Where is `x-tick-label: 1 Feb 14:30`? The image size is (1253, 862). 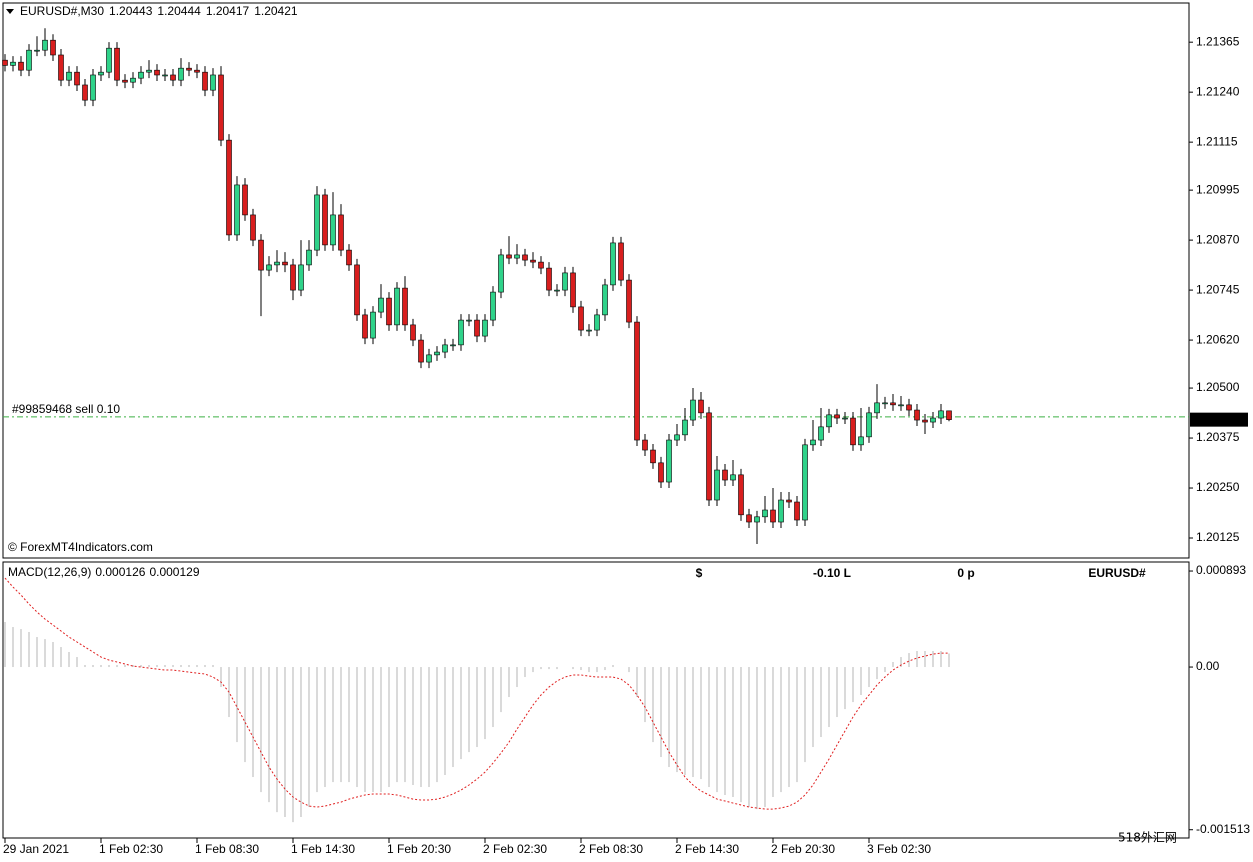 x-tick-label: 1 Feb 14:30 is located at coordinates (323, 849).